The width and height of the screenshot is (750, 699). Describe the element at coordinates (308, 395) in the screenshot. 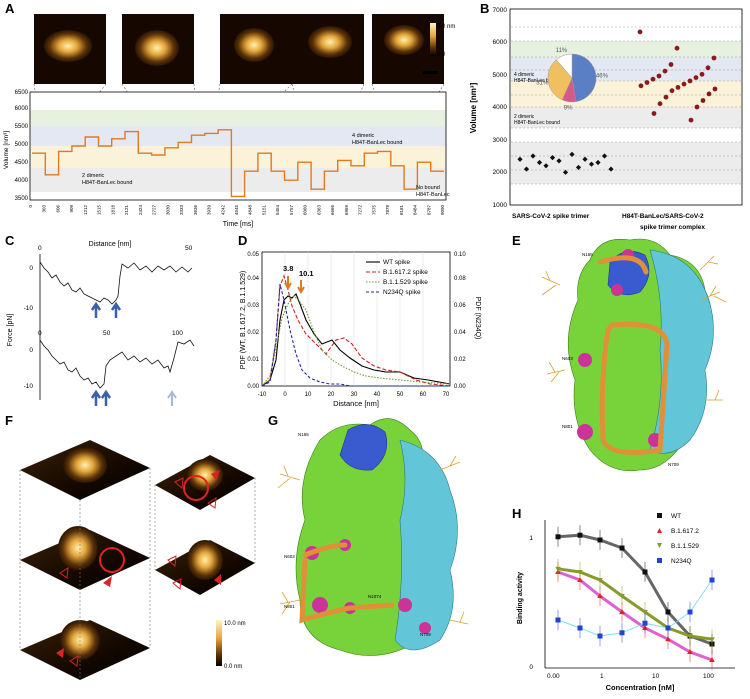

I see `svg-text: 10` at that location.